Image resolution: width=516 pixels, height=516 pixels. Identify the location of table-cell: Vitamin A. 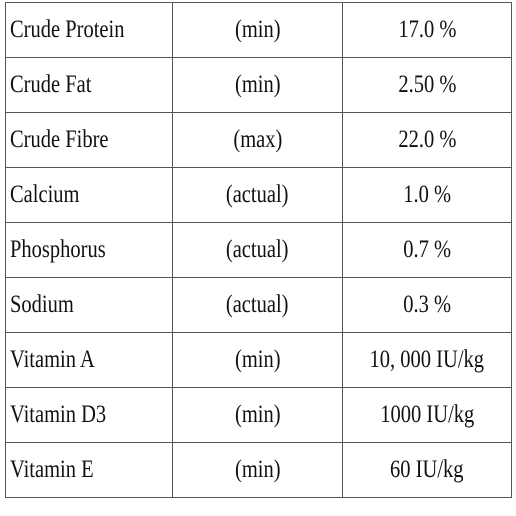
(89, 360).